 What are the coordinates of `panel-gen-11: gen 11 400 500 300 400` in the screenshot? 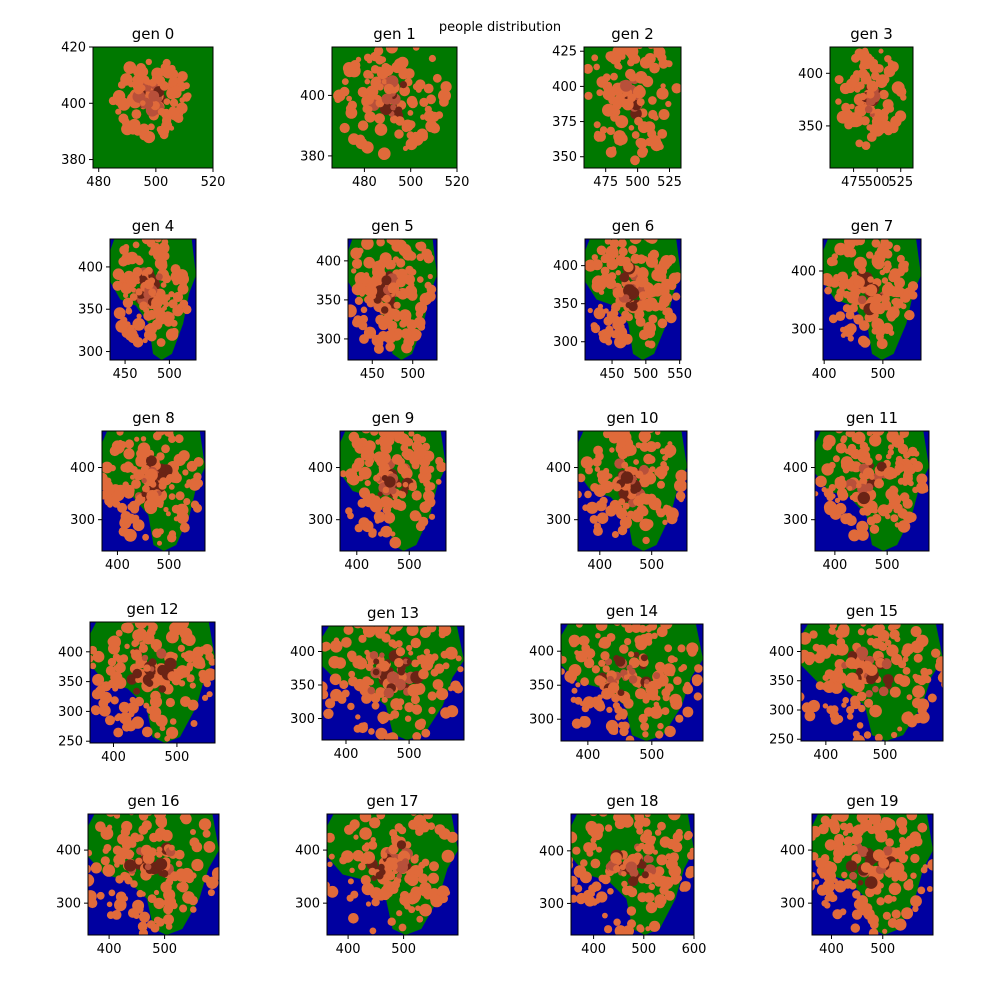 It's located at (856, 491).